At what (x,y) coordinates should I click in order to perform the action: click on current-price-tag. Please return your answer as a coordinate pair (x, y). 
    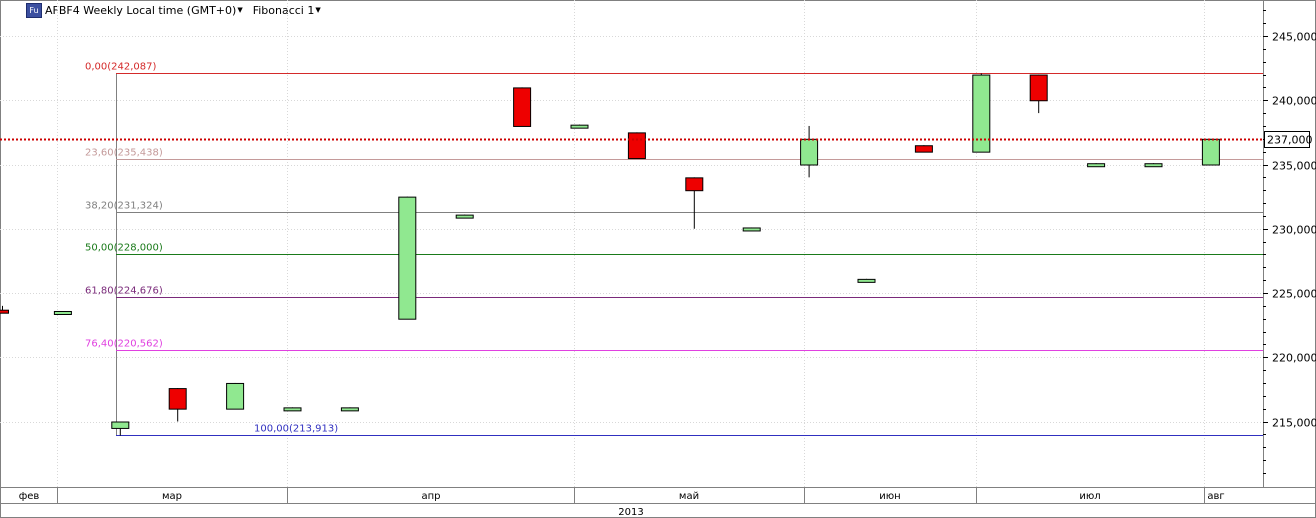
    Looking at the image, I should click on (1287, 139).